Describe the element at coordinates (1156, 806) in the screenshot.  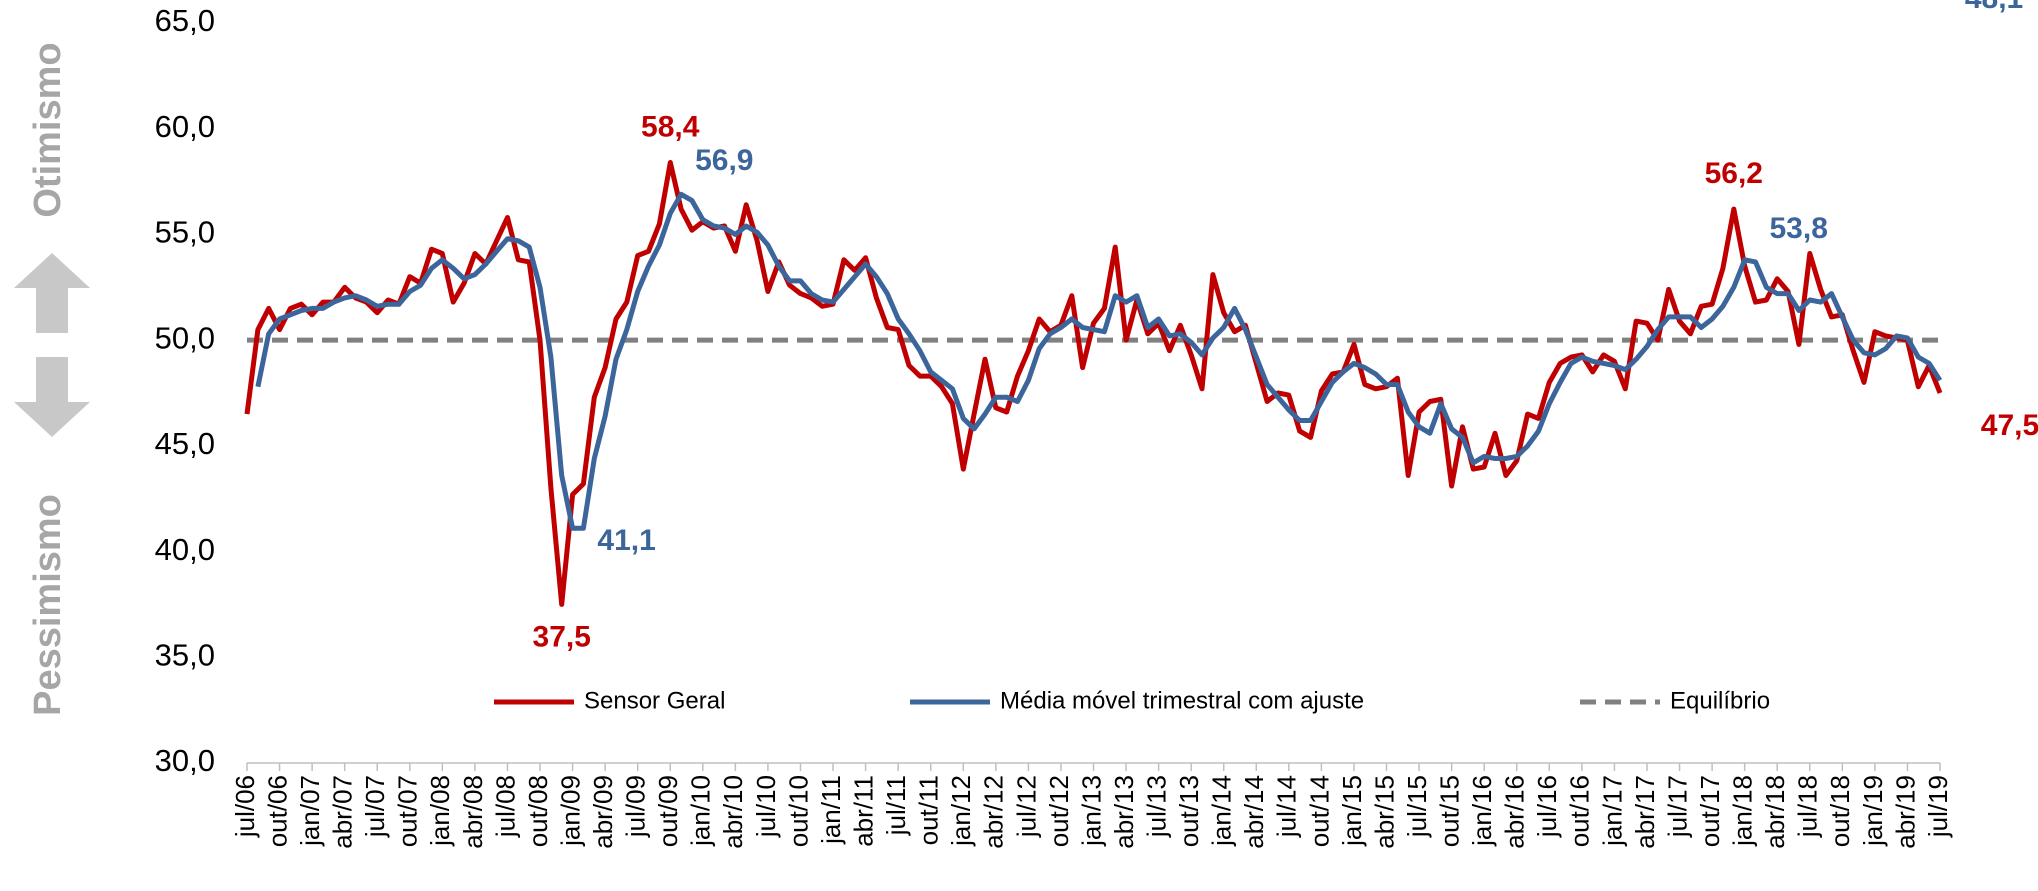
I see `x-tick-label: jul/13` at that location.